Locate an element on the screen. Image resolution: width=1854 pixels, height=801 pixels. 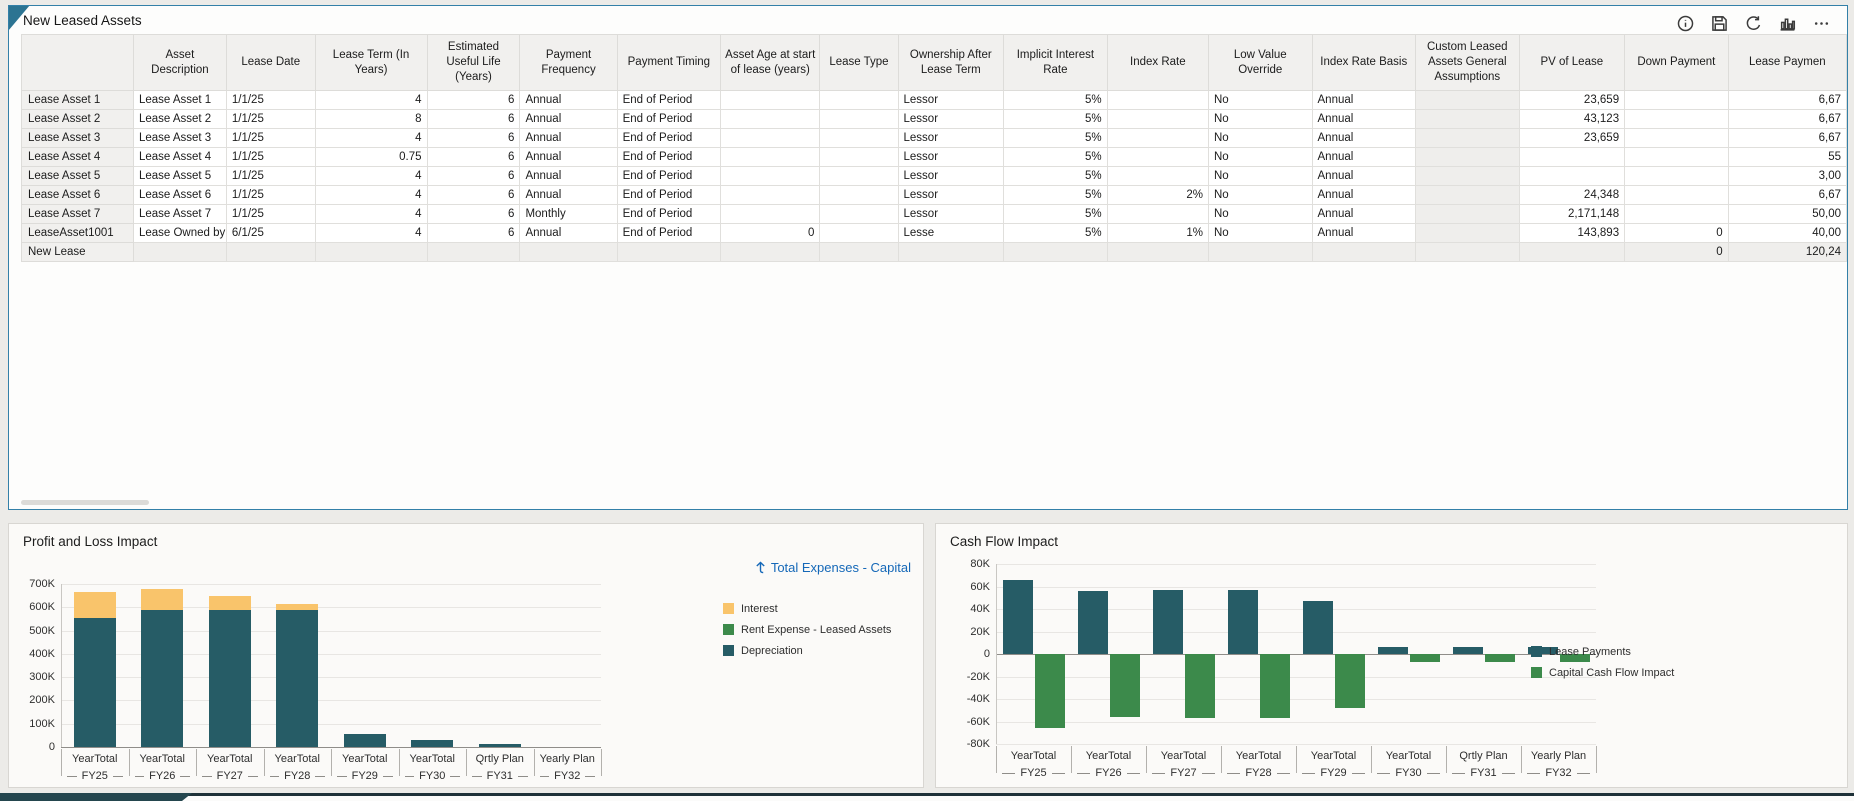
more-icon is located at coordinates (1821, 23).